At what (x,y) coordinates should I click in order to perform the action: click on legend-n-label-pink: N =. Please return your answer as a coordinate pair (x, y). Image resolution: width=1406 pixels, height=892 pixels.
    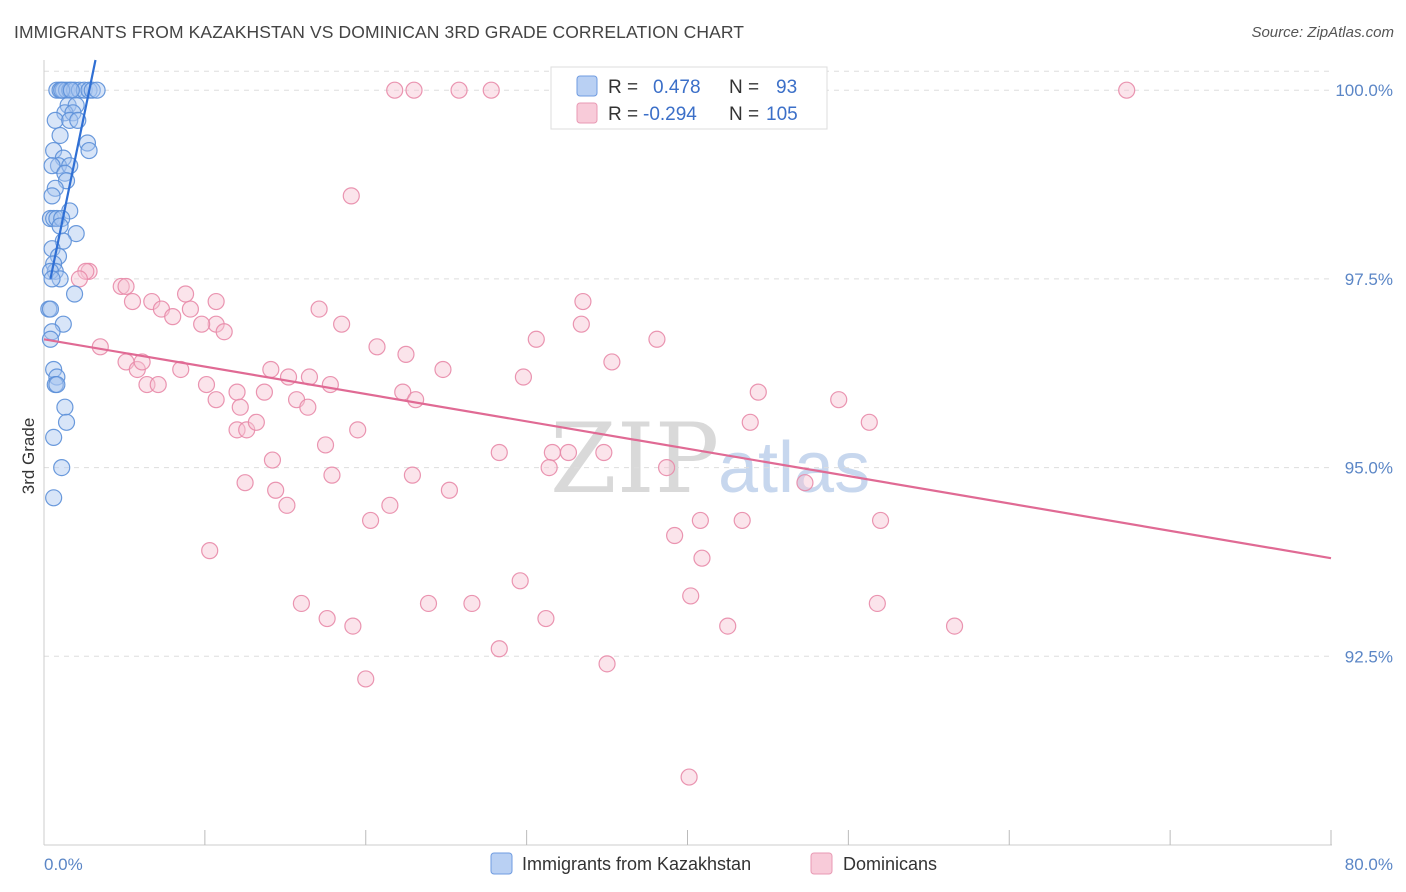
    Looking at the image, I should click on (744, 114).